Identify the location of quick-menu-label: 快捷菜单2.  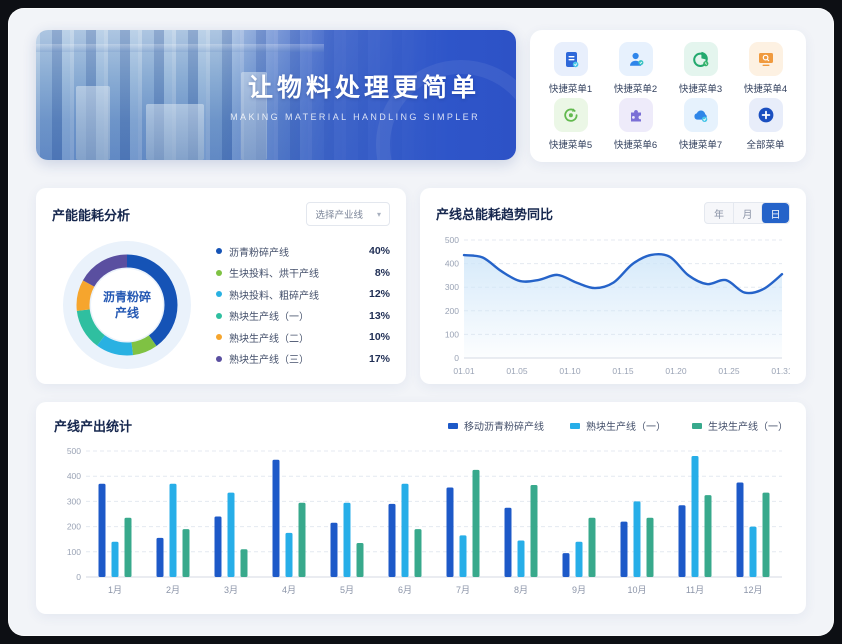
(635, 89).